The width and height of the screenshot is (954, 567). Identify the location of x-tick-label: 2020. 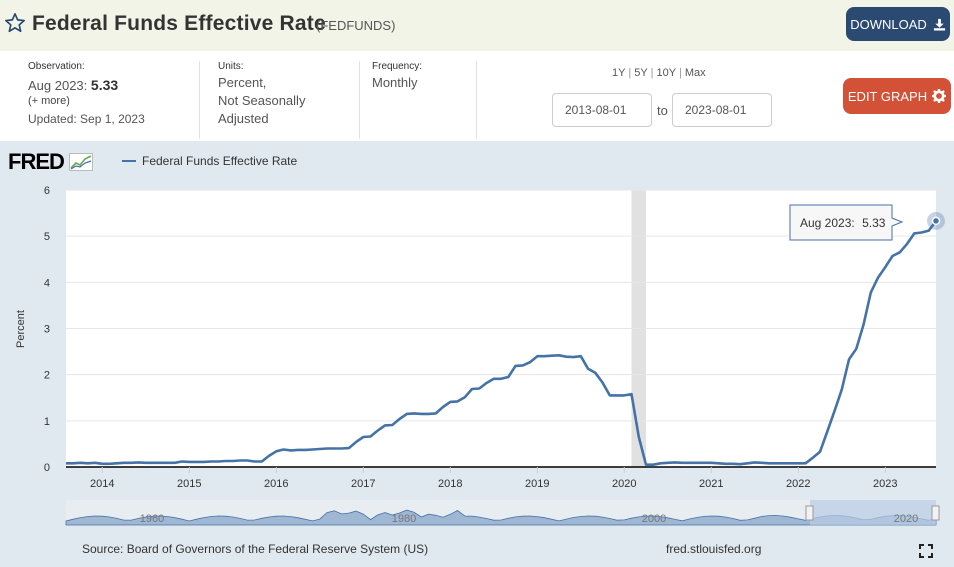
(624, 484).